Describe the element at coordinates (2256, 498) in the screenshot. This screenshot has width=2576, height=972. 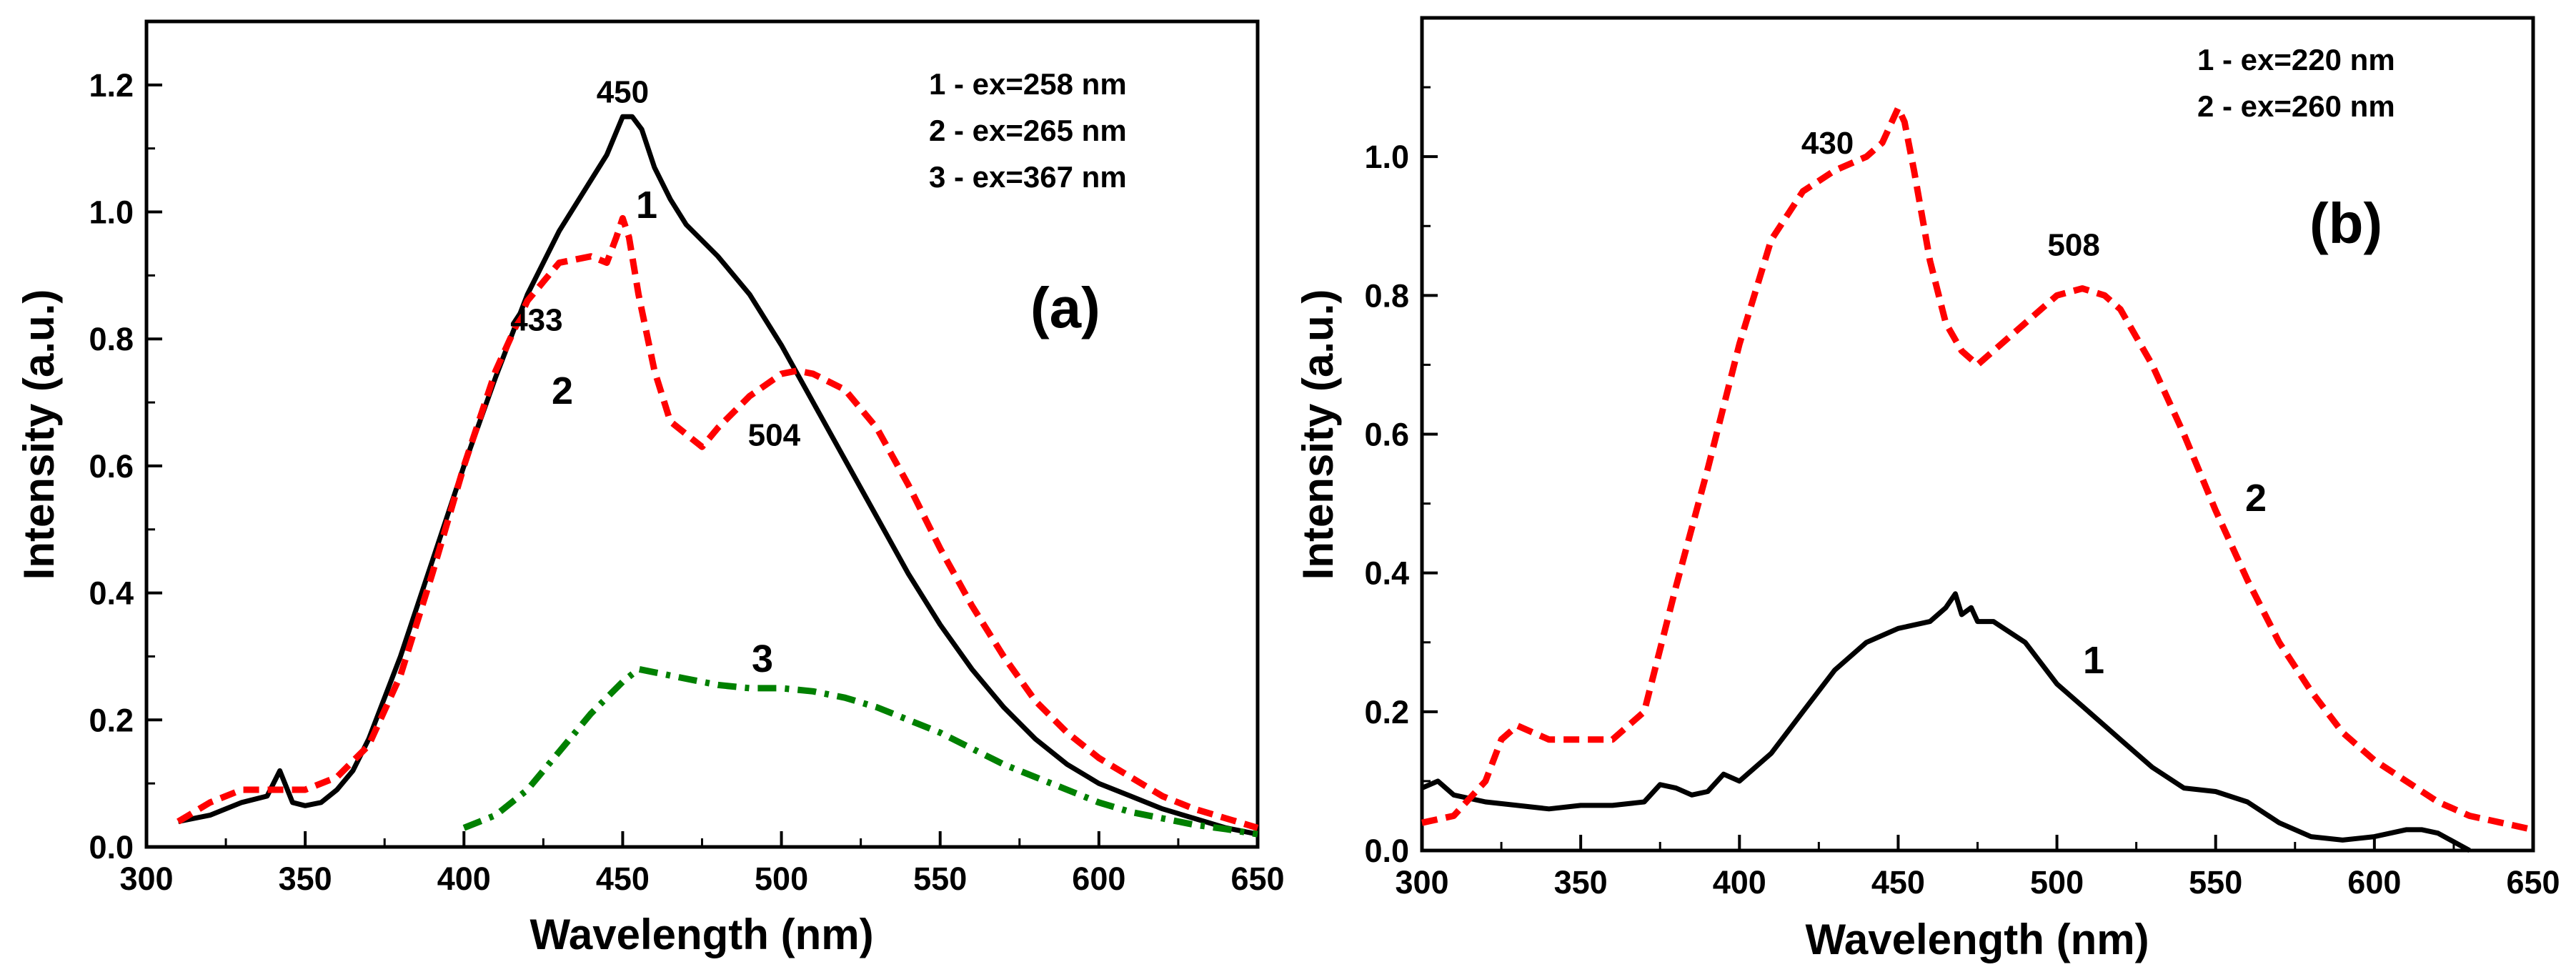
I see `curve-label-b-2: 2` at that location.